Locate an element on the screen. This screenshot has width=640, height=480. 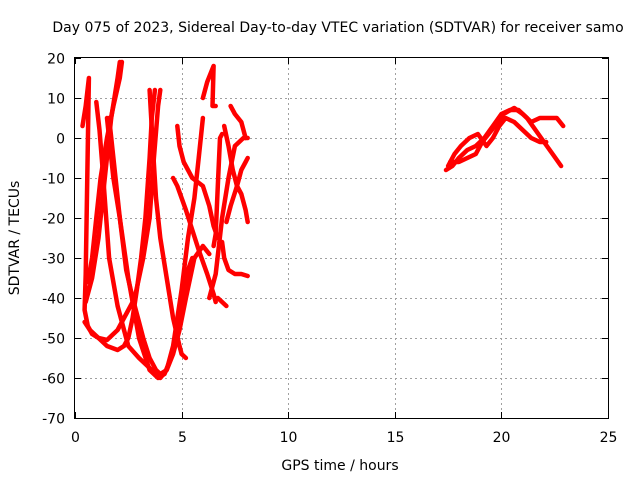
y-tick-label: 20 is located at coordinates (56, 60).